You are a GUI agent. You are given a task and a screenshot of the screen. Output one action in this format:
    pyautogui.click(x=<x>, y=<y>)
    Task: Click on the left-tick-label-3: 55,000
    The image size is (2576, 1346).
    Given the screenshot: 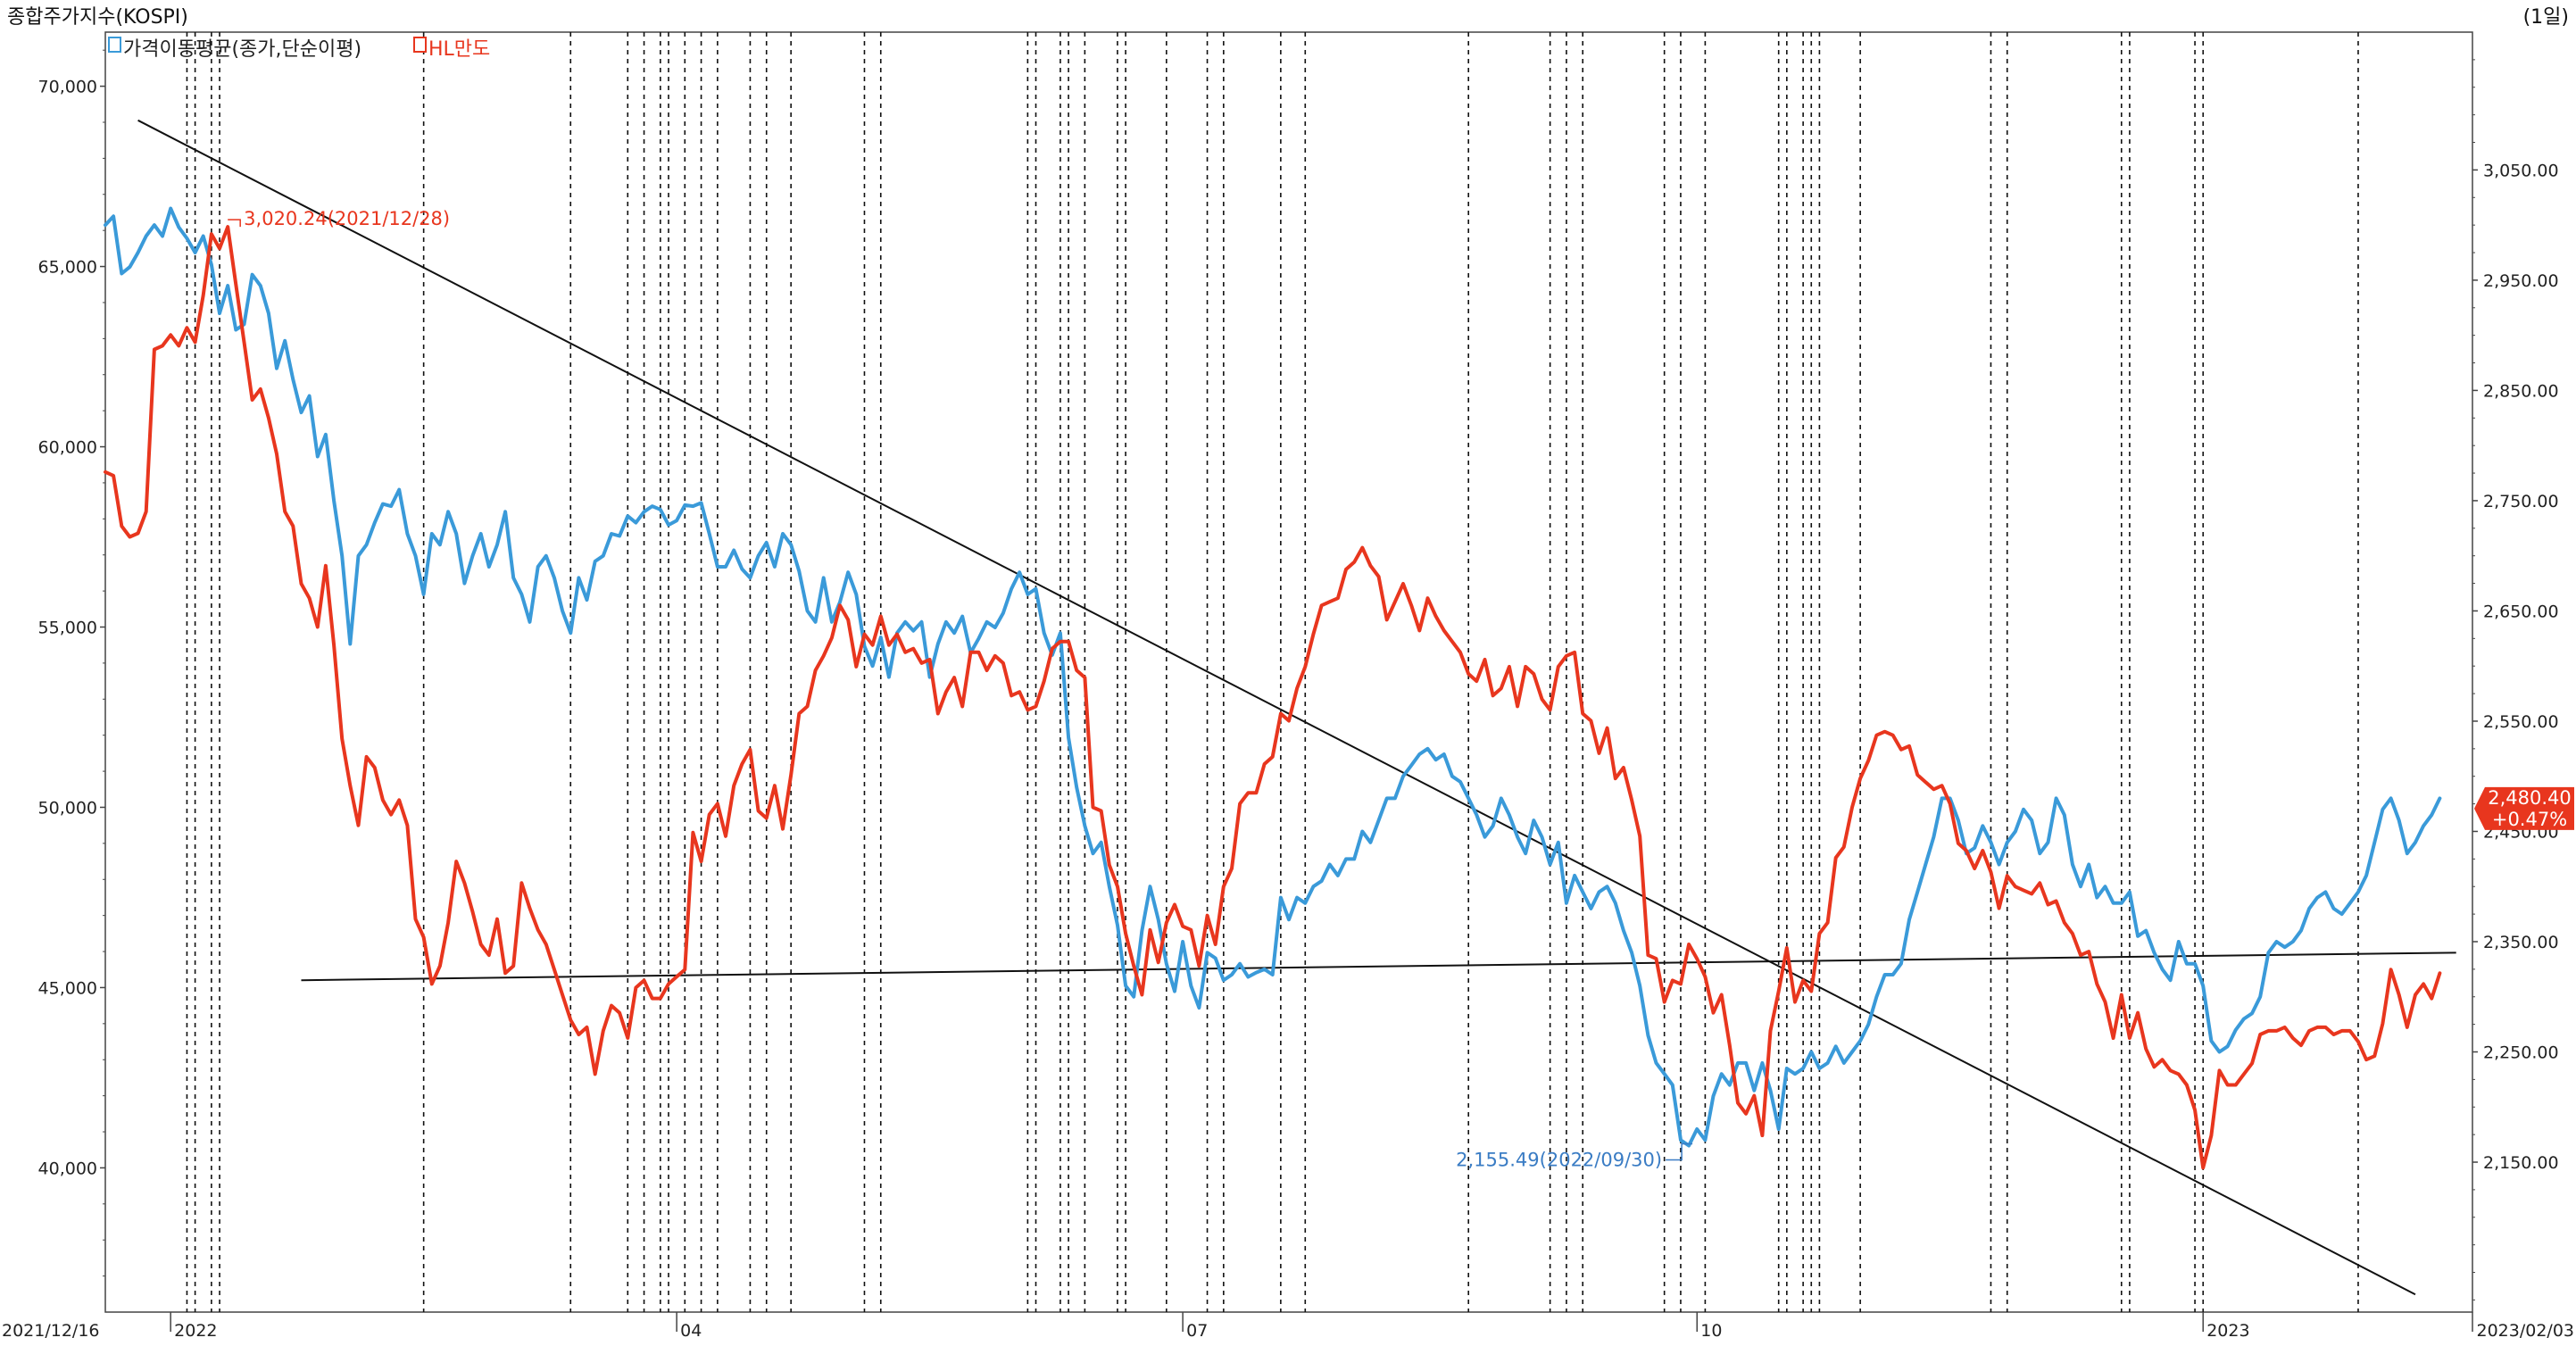 What is the action you would take?
    pyautogui.click(x=67, y=628)
    